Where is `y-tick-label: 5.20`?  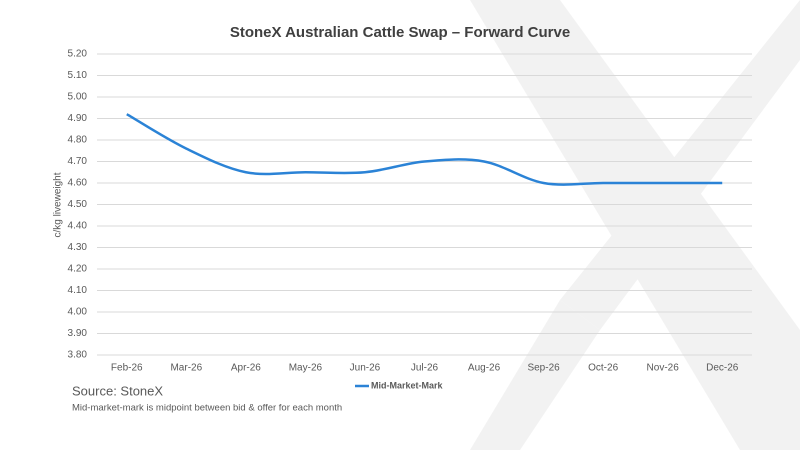 y-tick-label: 5.20 is located at coordinates (78, 54).